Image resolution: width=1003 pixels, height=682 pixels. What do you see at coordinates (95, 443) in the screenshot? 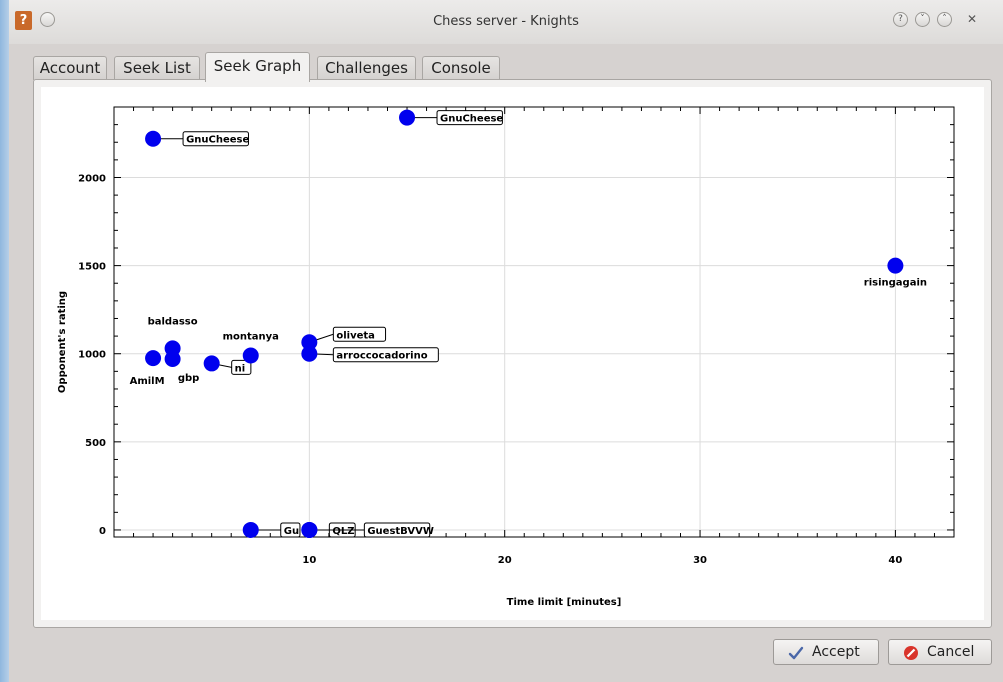
I see `y-tick-label: 500` at bounding box center [95, 443].